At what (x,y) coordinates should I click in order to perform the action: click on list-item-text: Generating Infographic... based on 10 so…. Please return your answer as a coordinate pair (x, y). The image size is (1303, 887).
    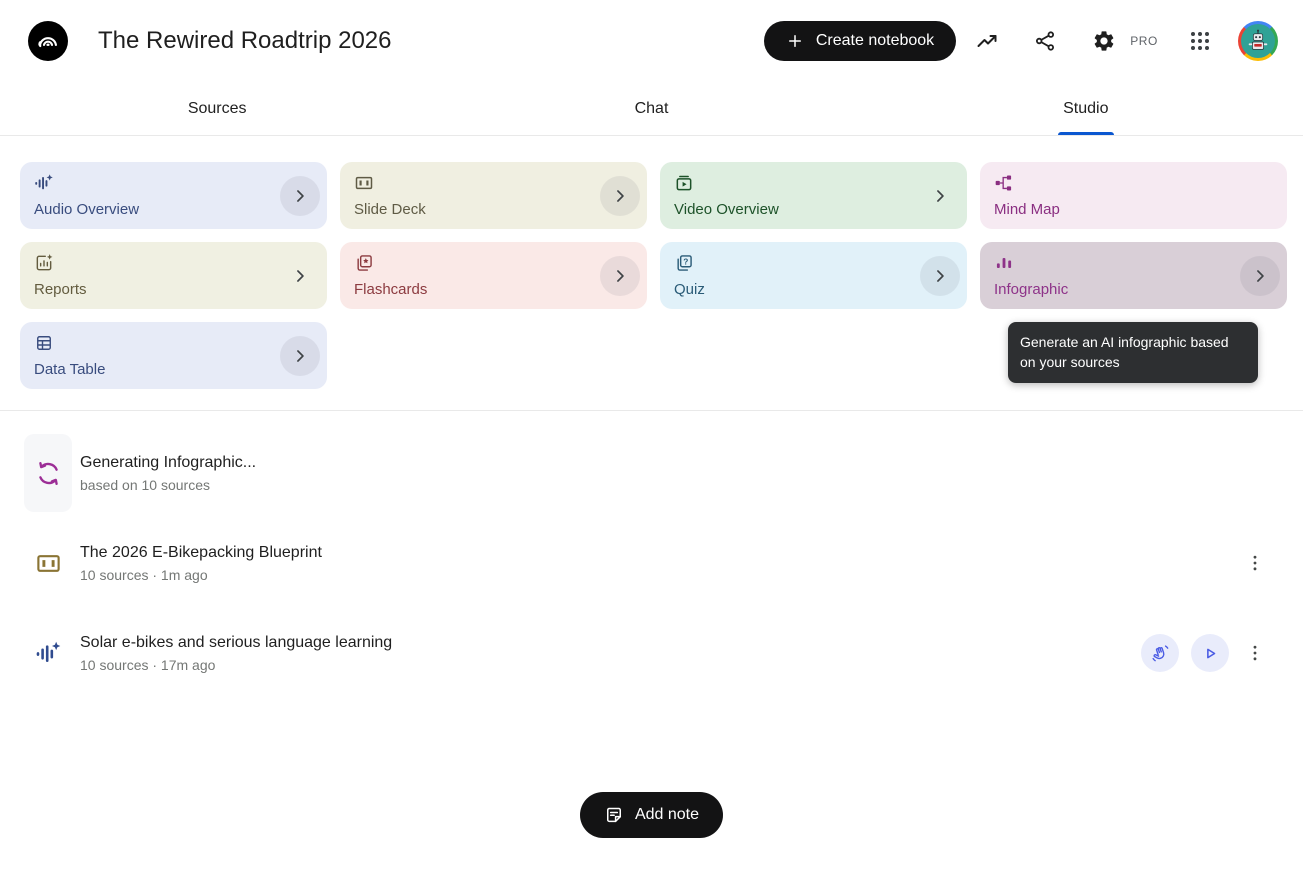
    Looking at the image, I should click on (168, 473).